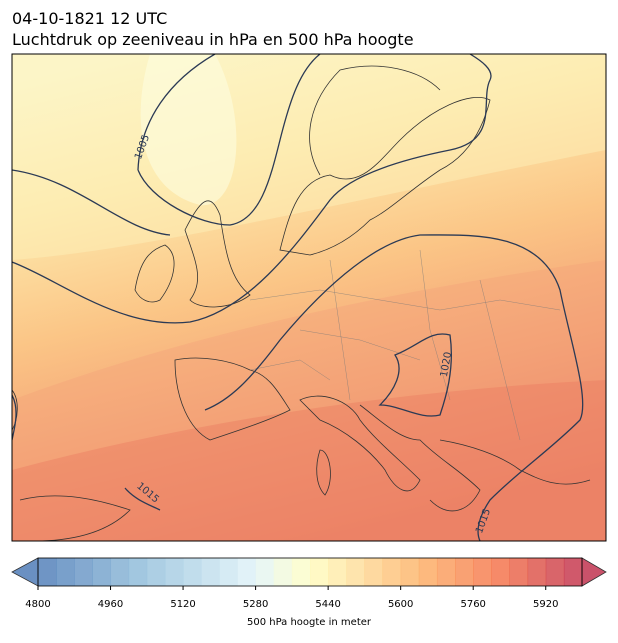  What do you see at coordinates (400, 604) in the screenshot?
I see `colorbar-tick-label: 5600` at bounding box center [400, 604].